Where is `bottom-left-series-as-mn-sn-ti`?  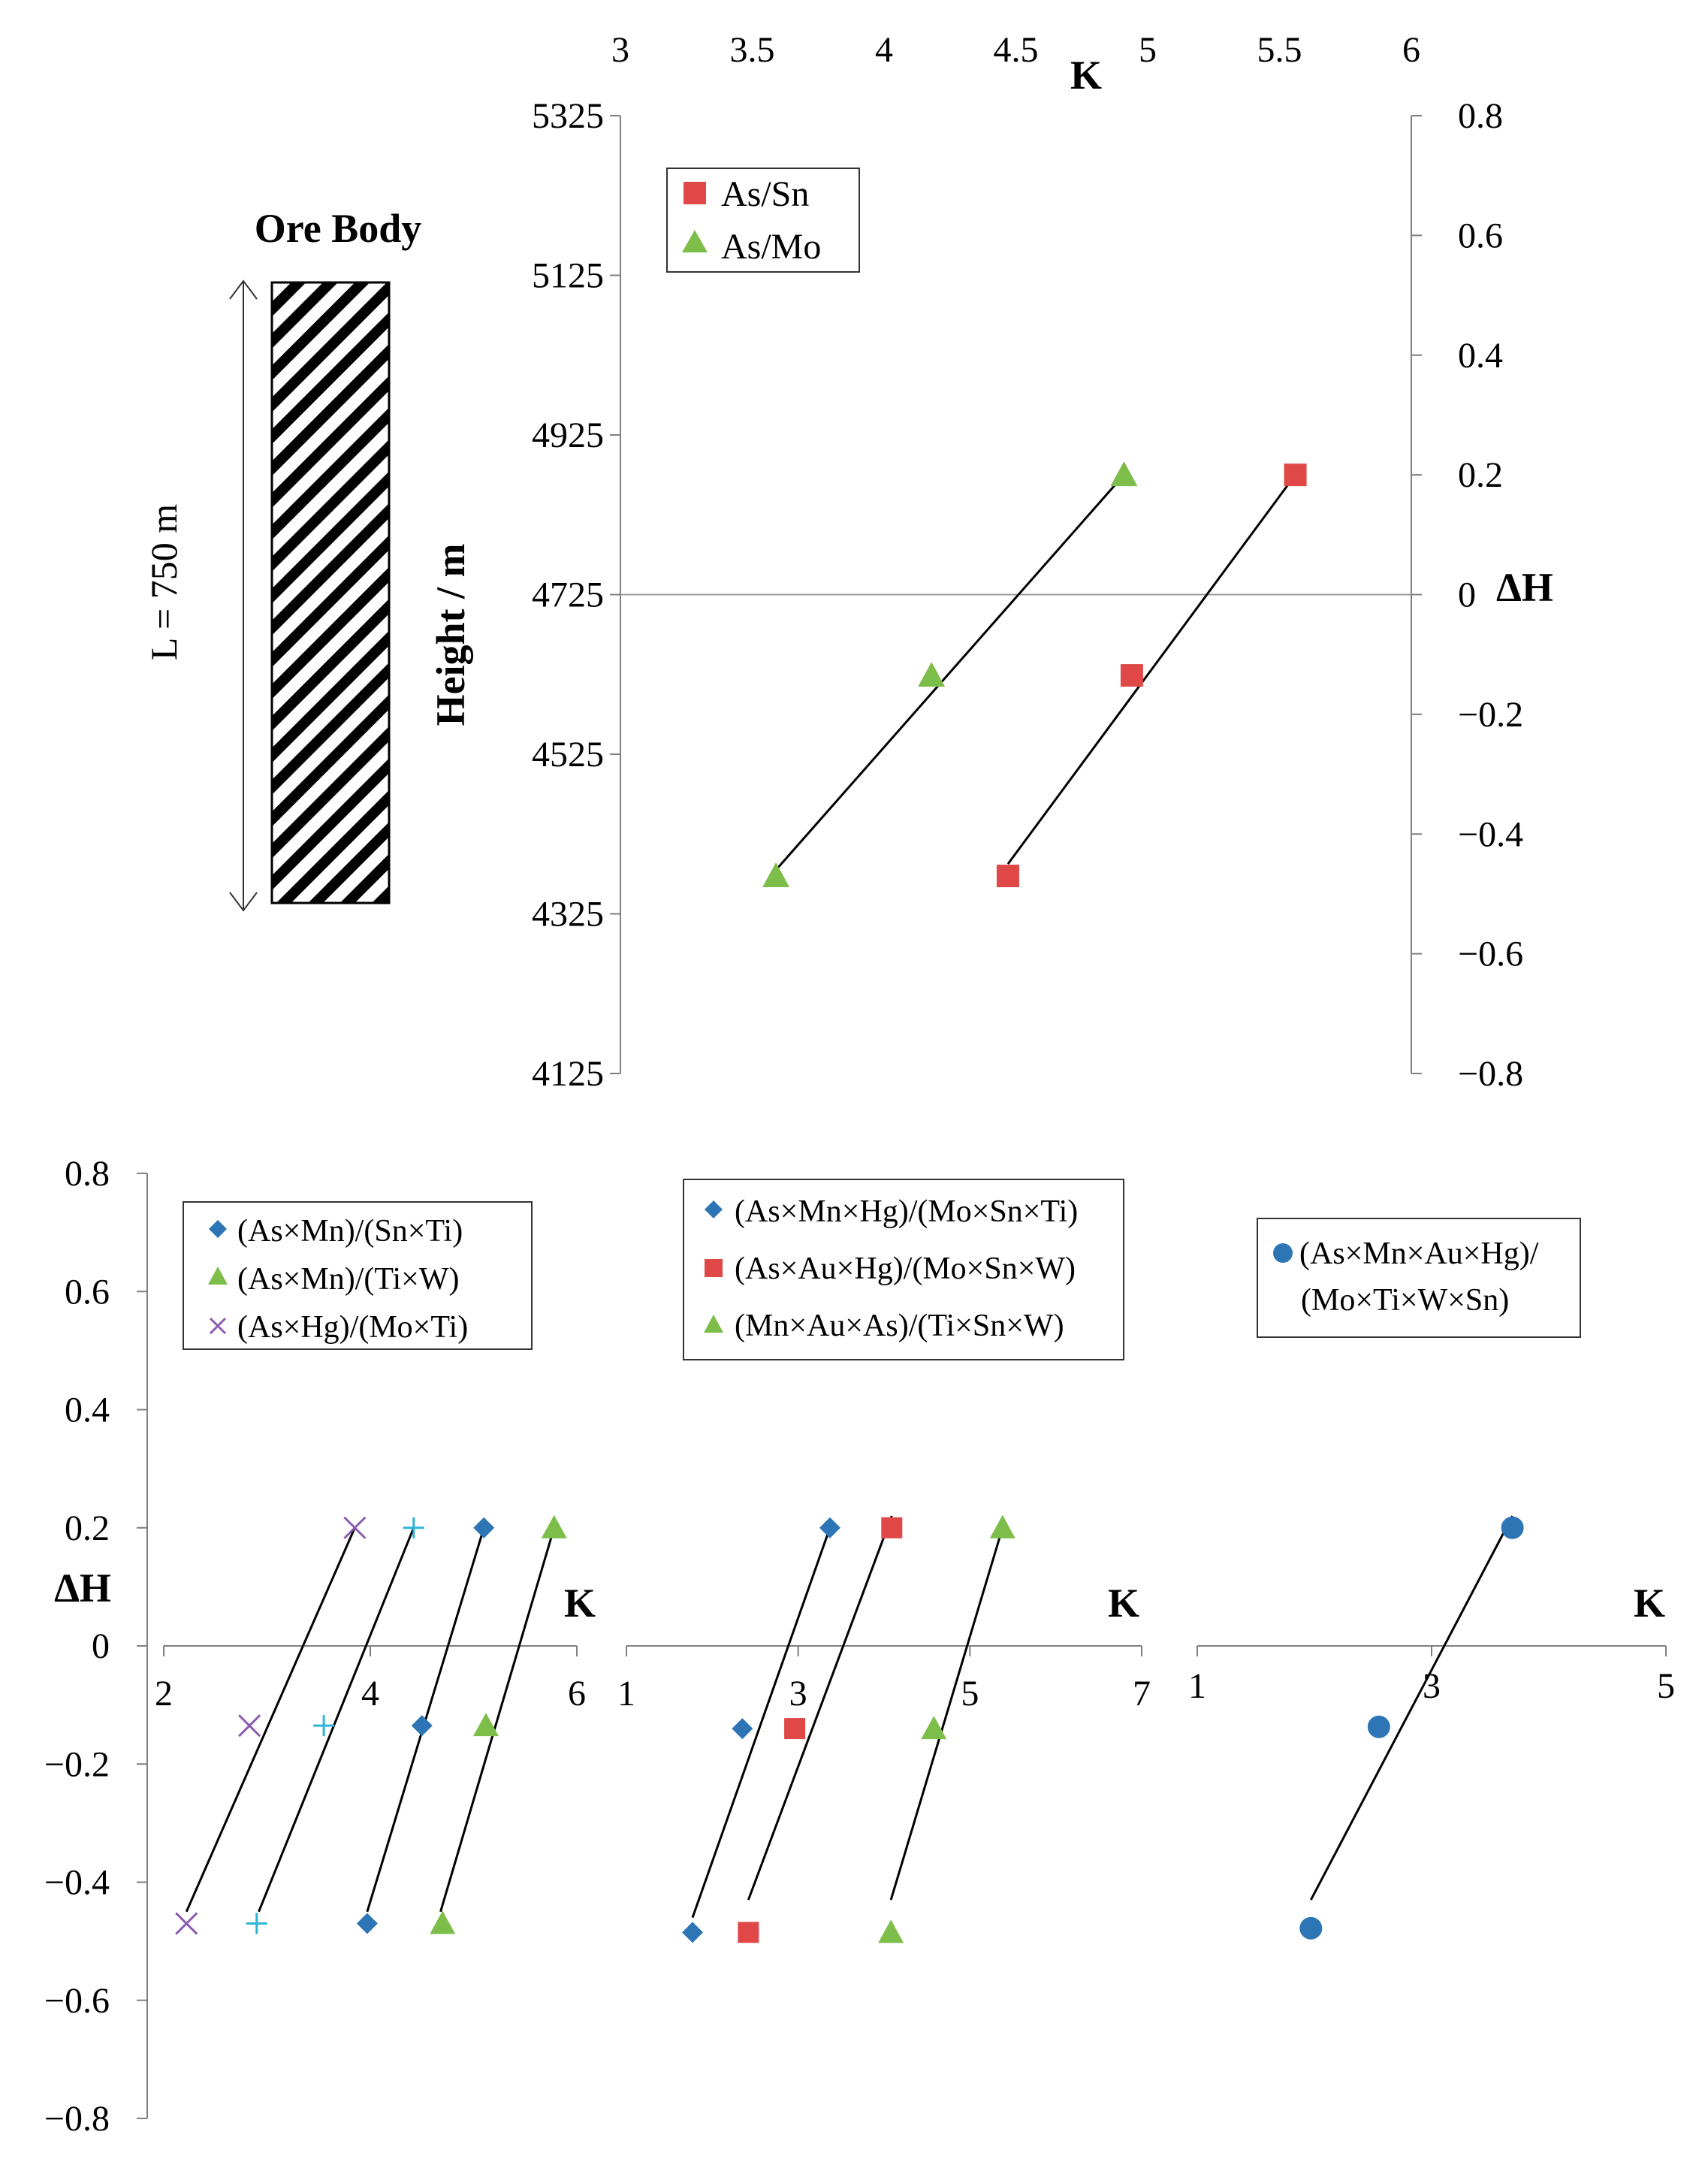 bottom-left-series-as-mn-sn-ti is located at coordinates (425, 1725).